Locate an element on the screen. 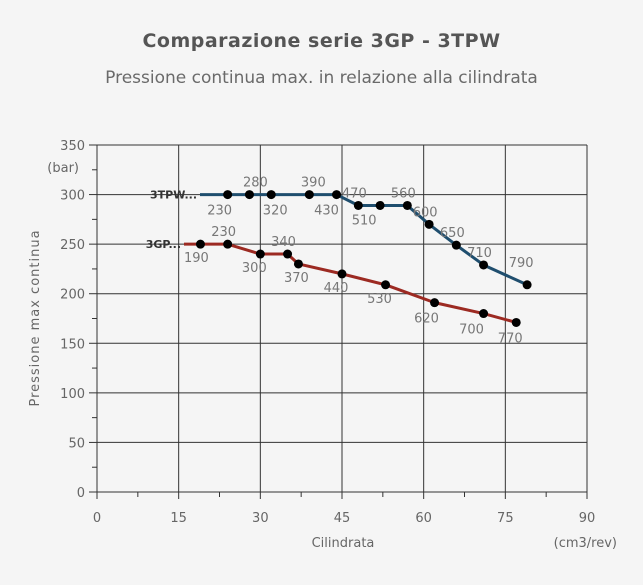  x-tick-label: 0 is located at coordinates (97, 518).